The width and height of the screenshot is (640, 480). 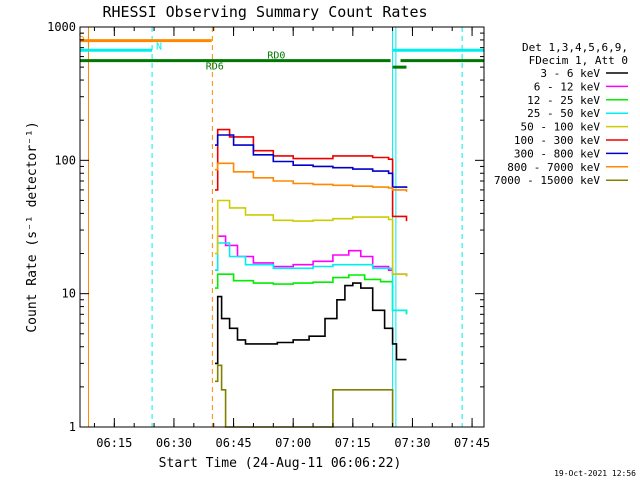 What do you see at coordinates (65, 160) in the screenshot?
I see `y-tick-label: 100` at bounding box center [65, 160].